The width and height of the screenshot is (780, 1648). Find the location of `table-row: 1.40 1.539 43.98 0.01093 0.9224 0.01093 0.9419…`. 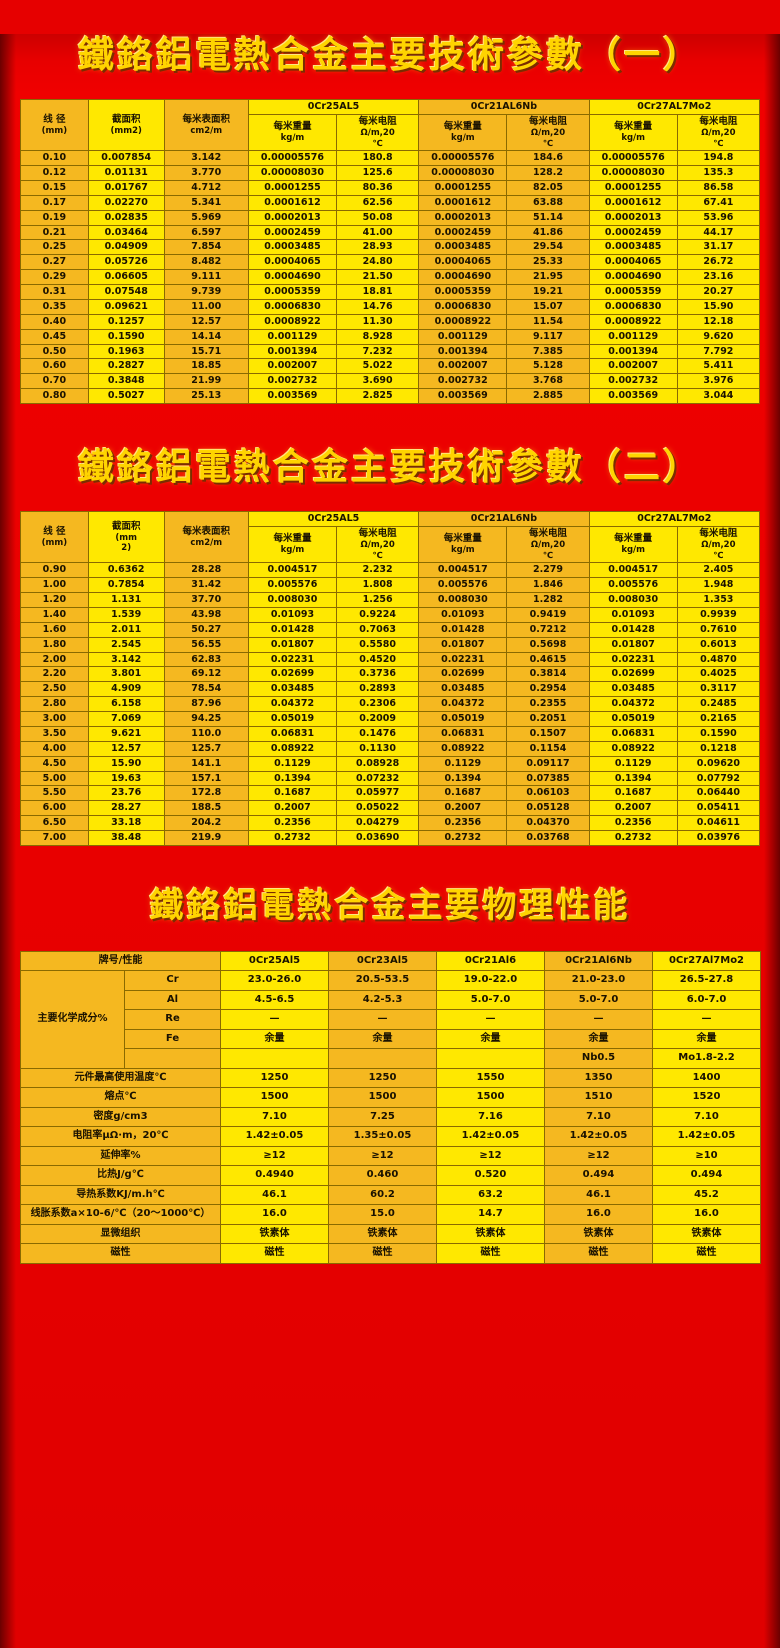

table-row: 1.40 1.539 43.98 0.01093 0.9224 0.01093 0.9419… is located at coordinates (390, 614).